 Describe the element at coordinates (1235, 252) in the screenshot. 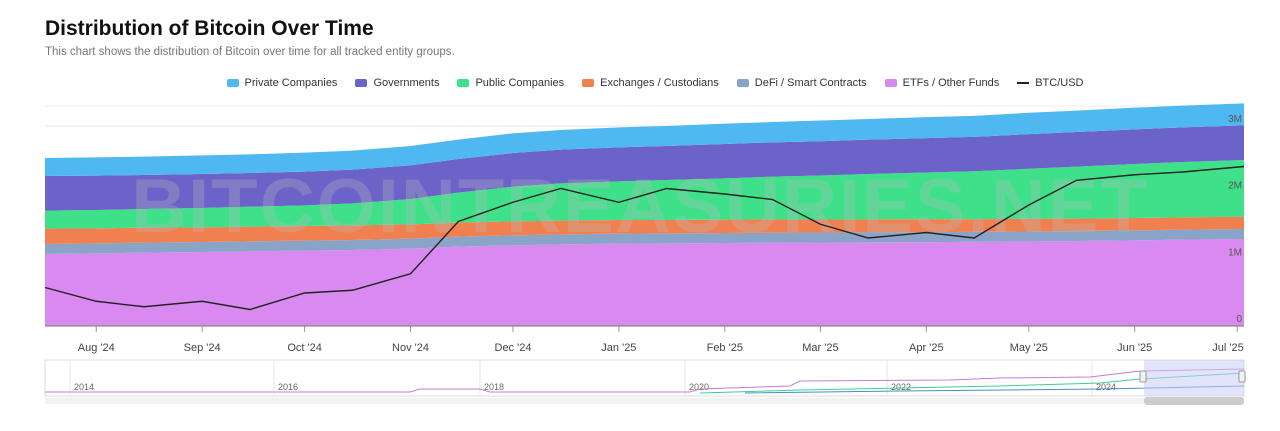

I see `y-tick-label: 1M` at that location.